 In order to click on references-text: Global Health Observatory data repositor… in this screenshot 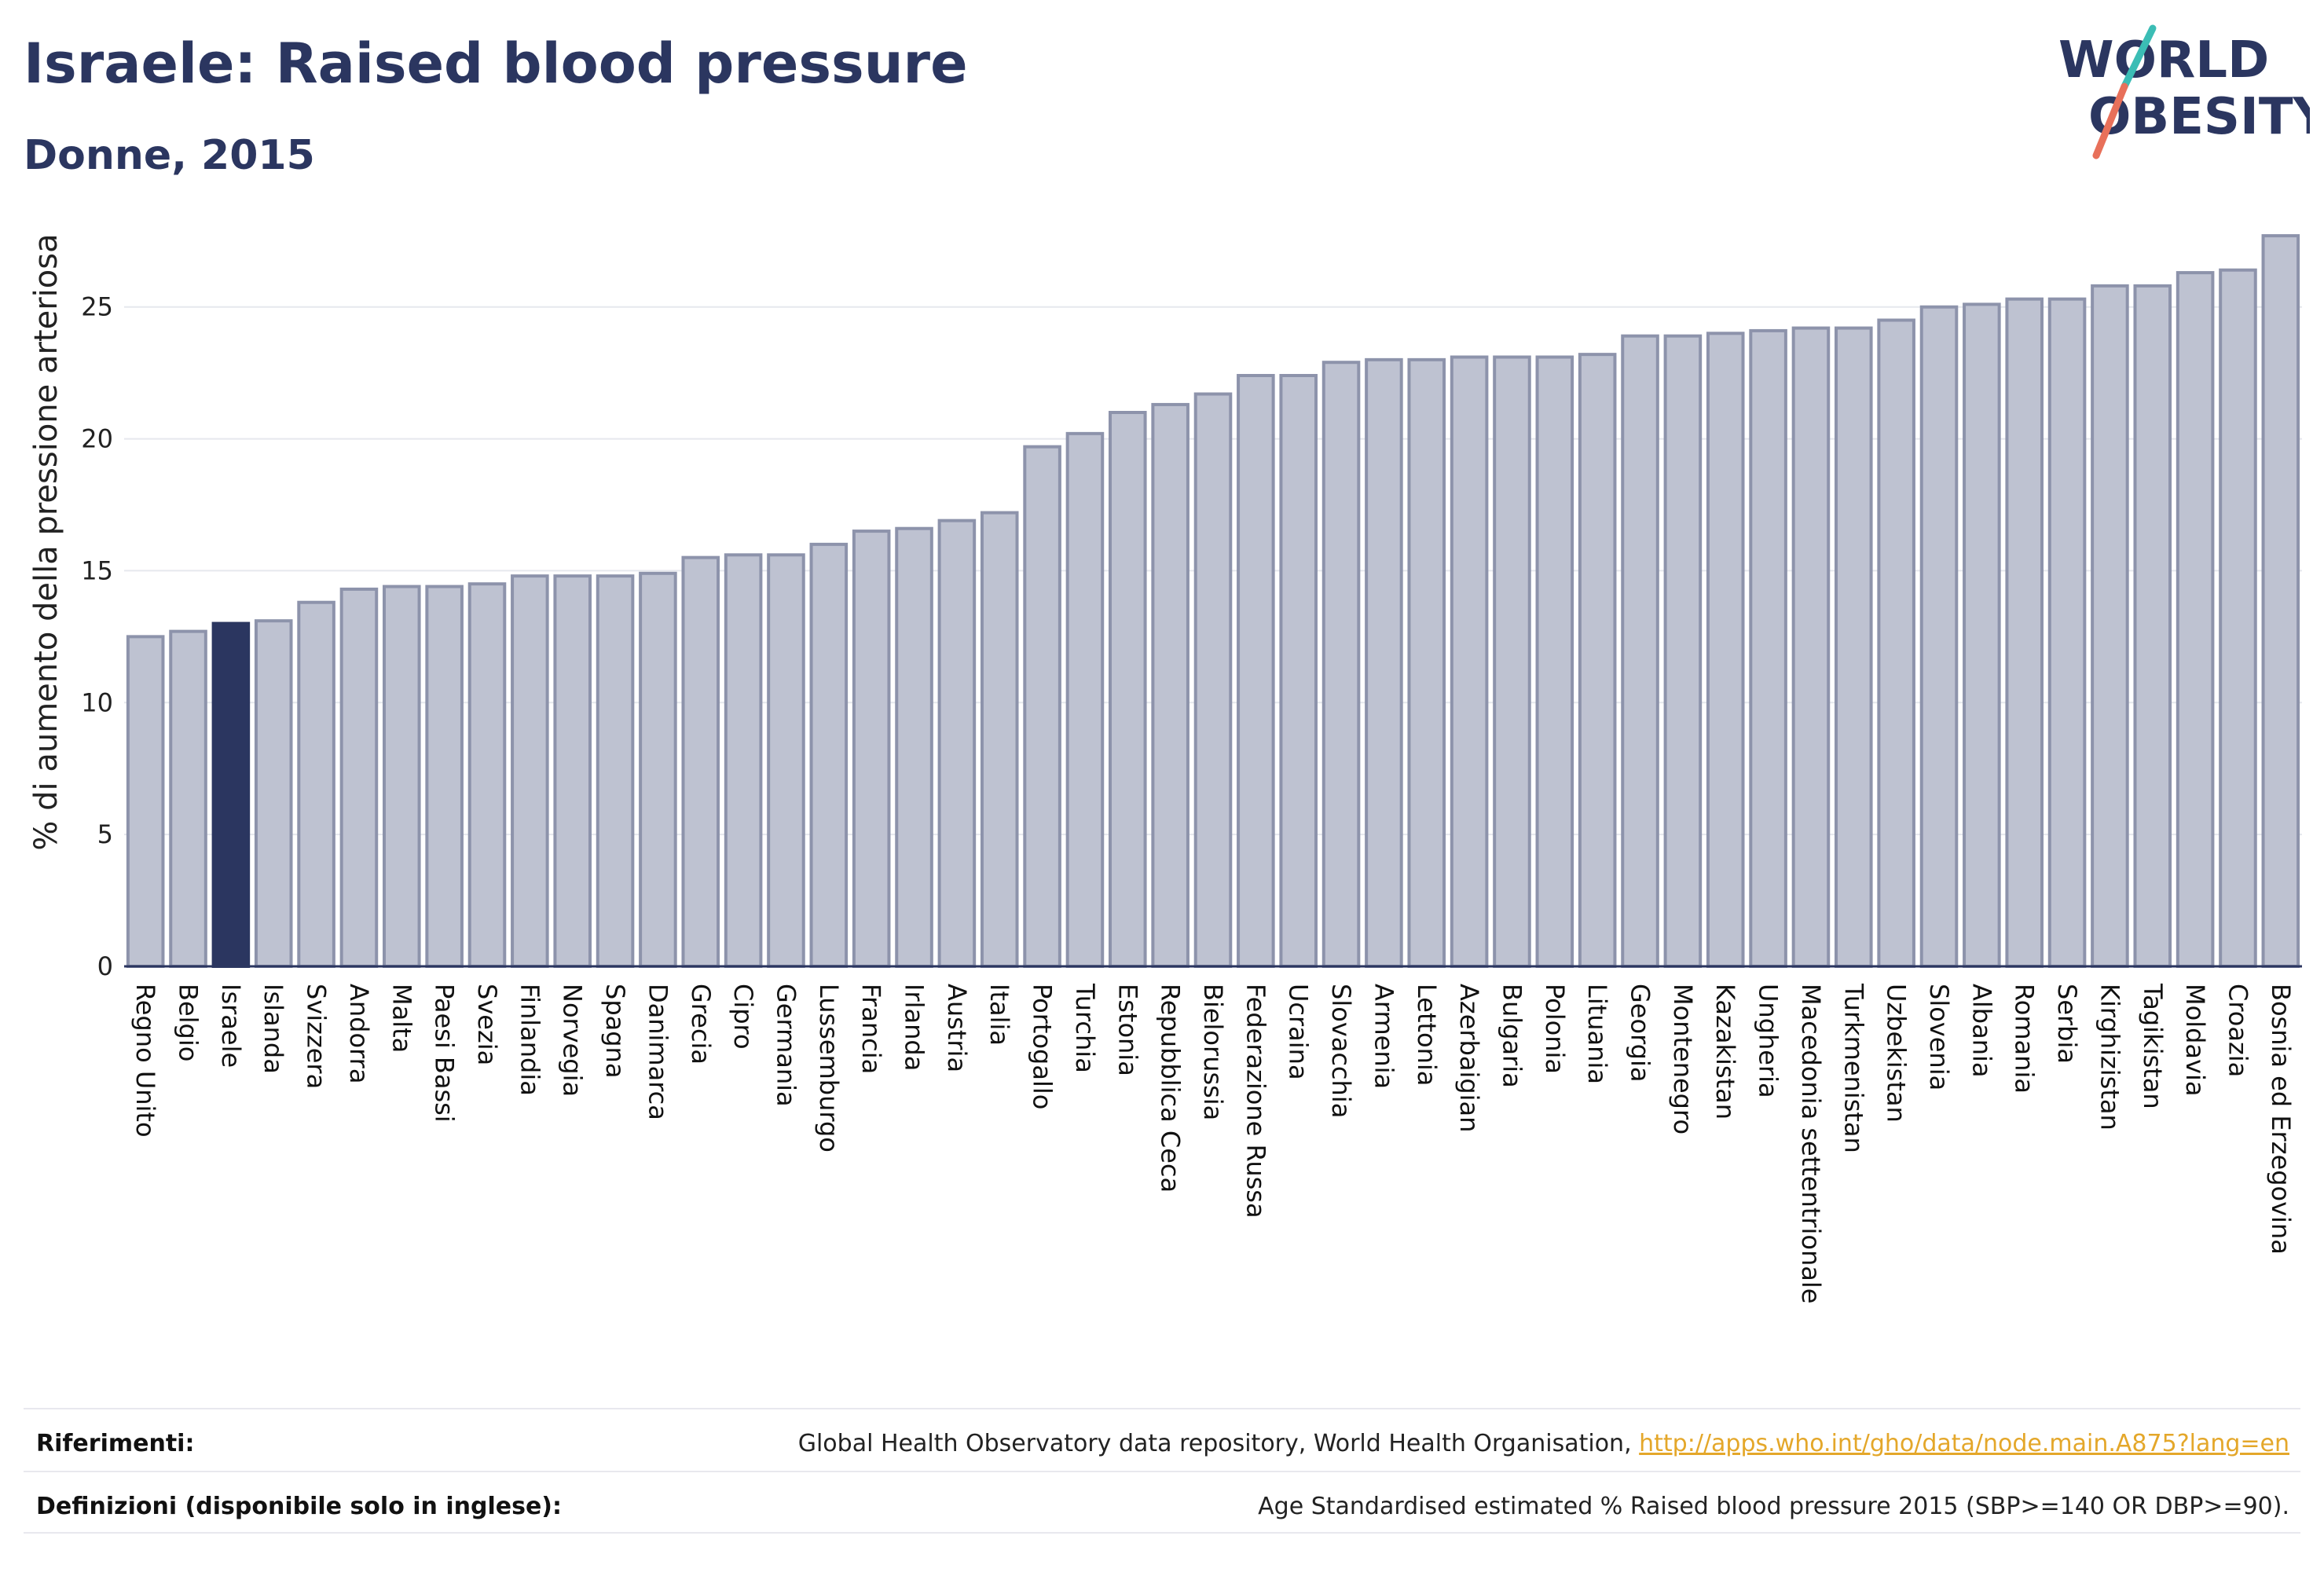, I will do `click(1218, 1443)`.